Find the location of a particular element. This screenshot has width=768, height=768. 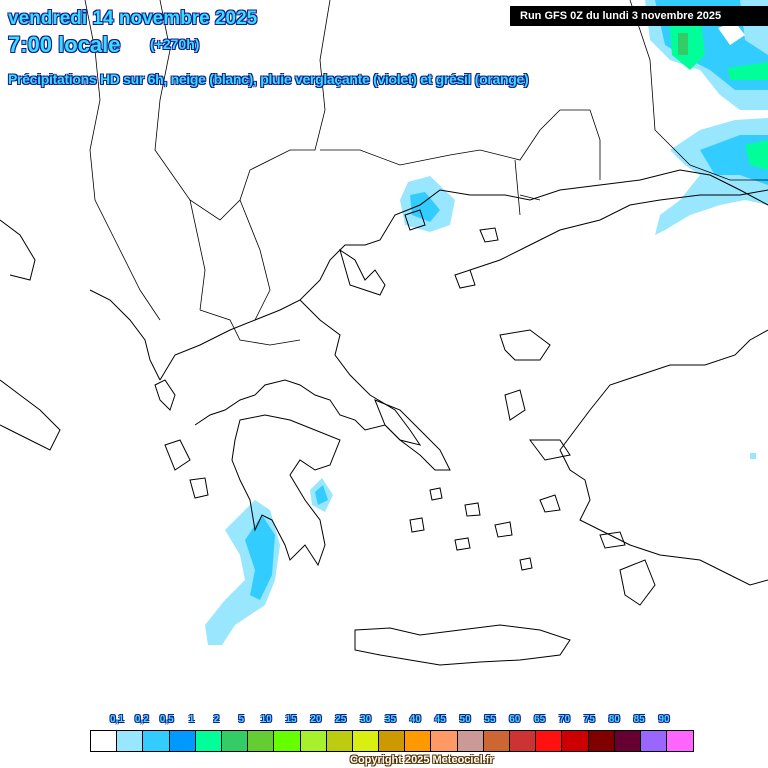

forecast-time: 7:00 locale is located at coordinates (64, 44).